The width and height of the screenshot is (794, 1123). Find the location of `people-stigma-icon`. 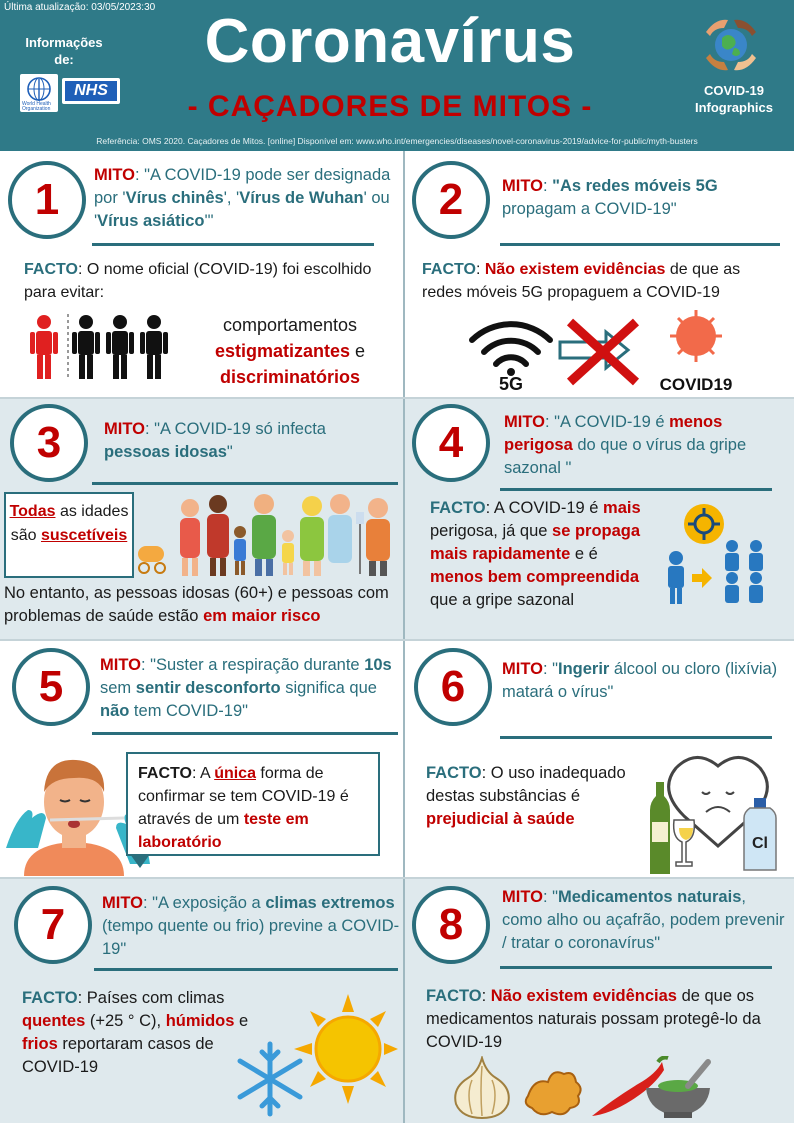

people-stigma-icon is located at coordinates (99, 347).